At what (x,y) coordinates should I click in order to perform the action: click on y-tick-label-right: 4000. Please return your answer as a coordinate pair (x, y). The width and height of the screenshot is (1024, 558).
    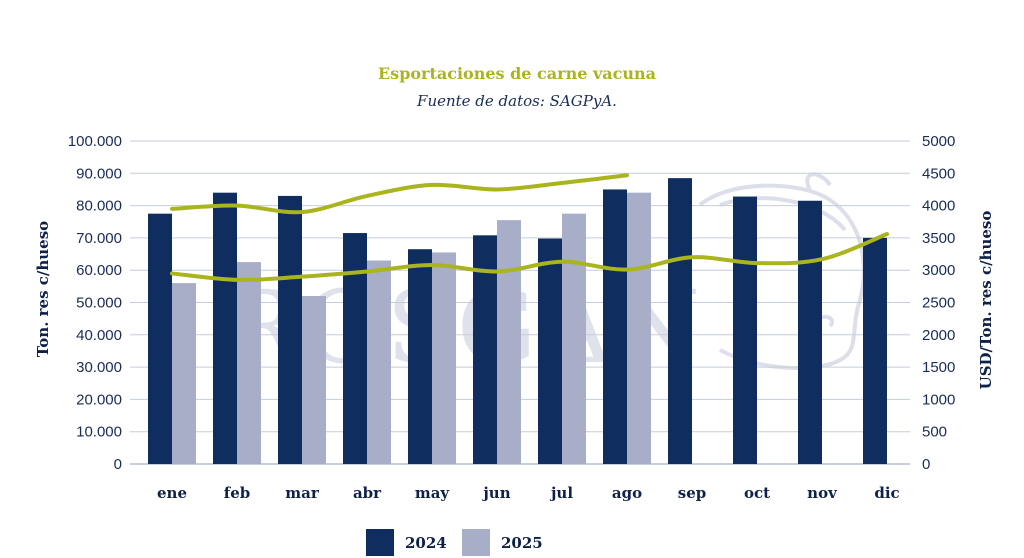
    Looking at the image, I should click on (938, 206).